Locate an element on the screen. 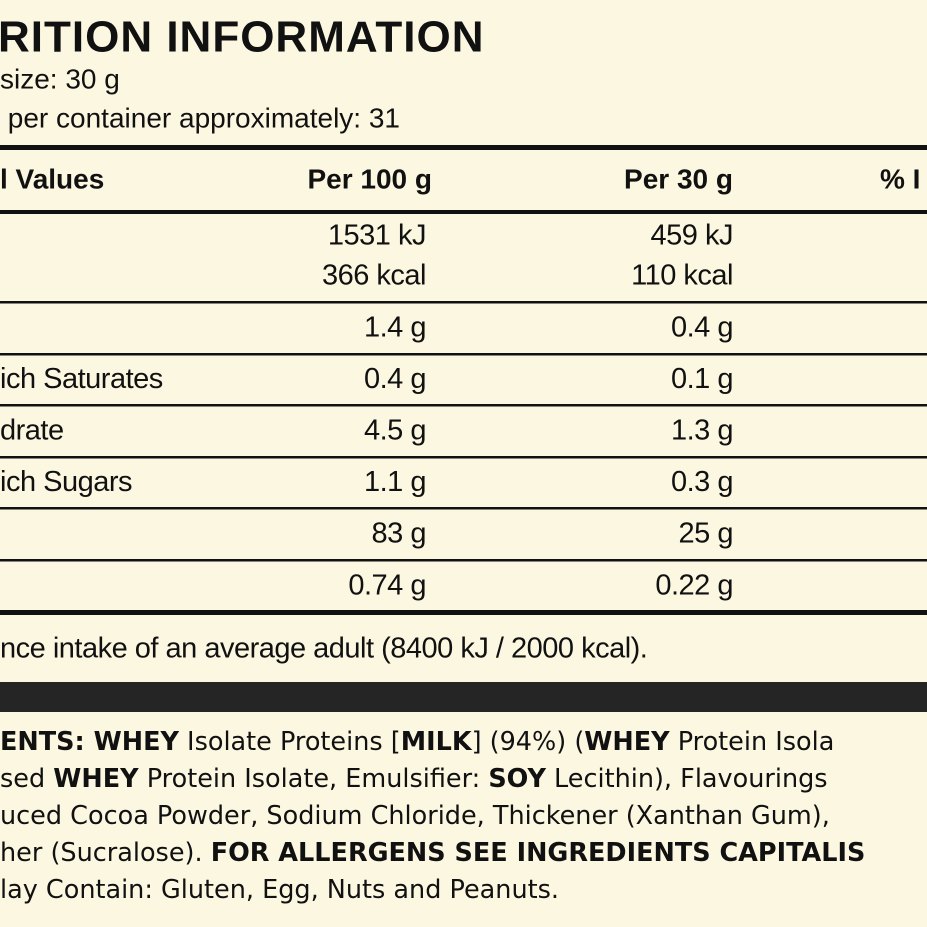  per-100g-value: 366 kcal is located at coordinates (374, 276).